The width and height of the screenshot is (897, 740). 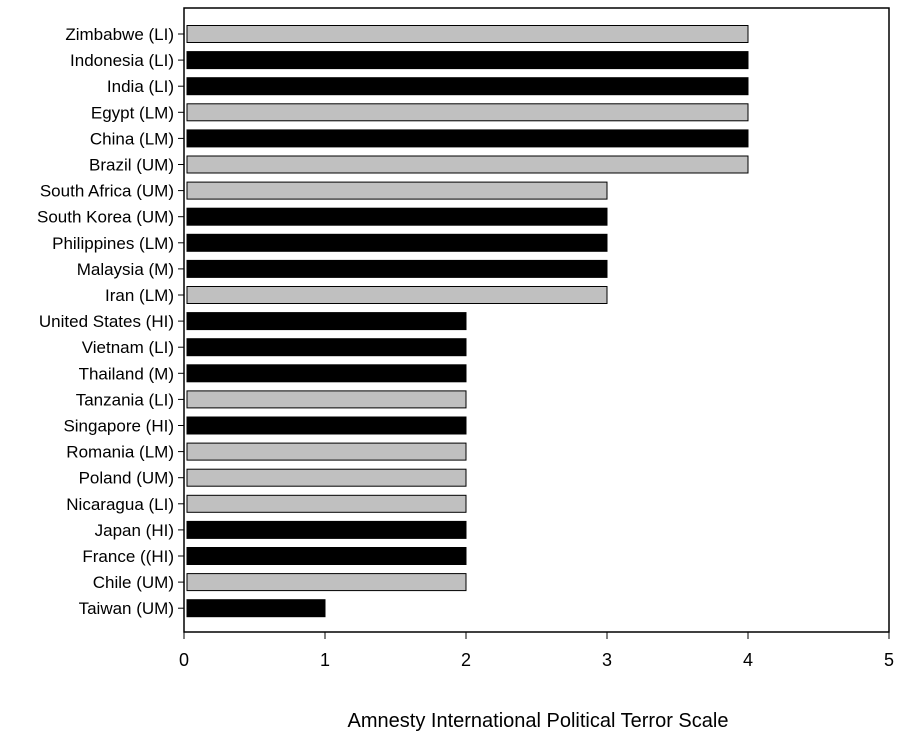 I want to click on category-label: Iran (LM), so click(x=139, y=295).